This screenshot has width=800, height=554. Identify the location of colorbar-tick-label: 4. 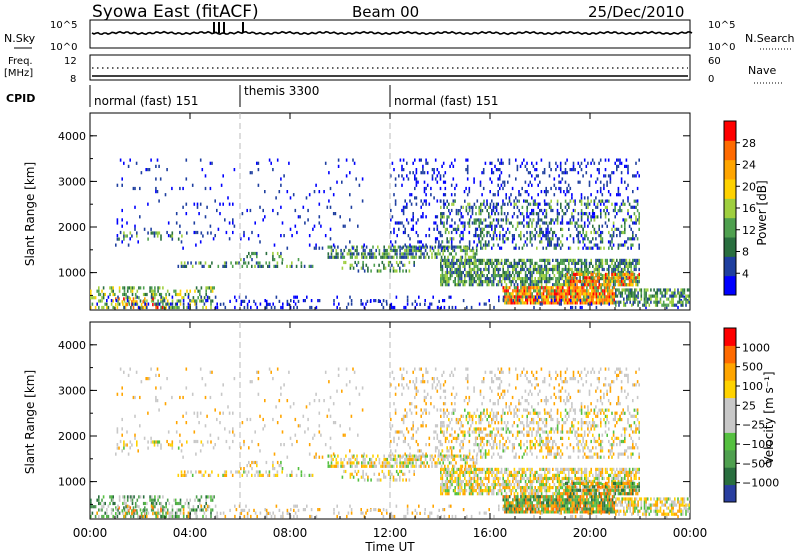
(745, 273).